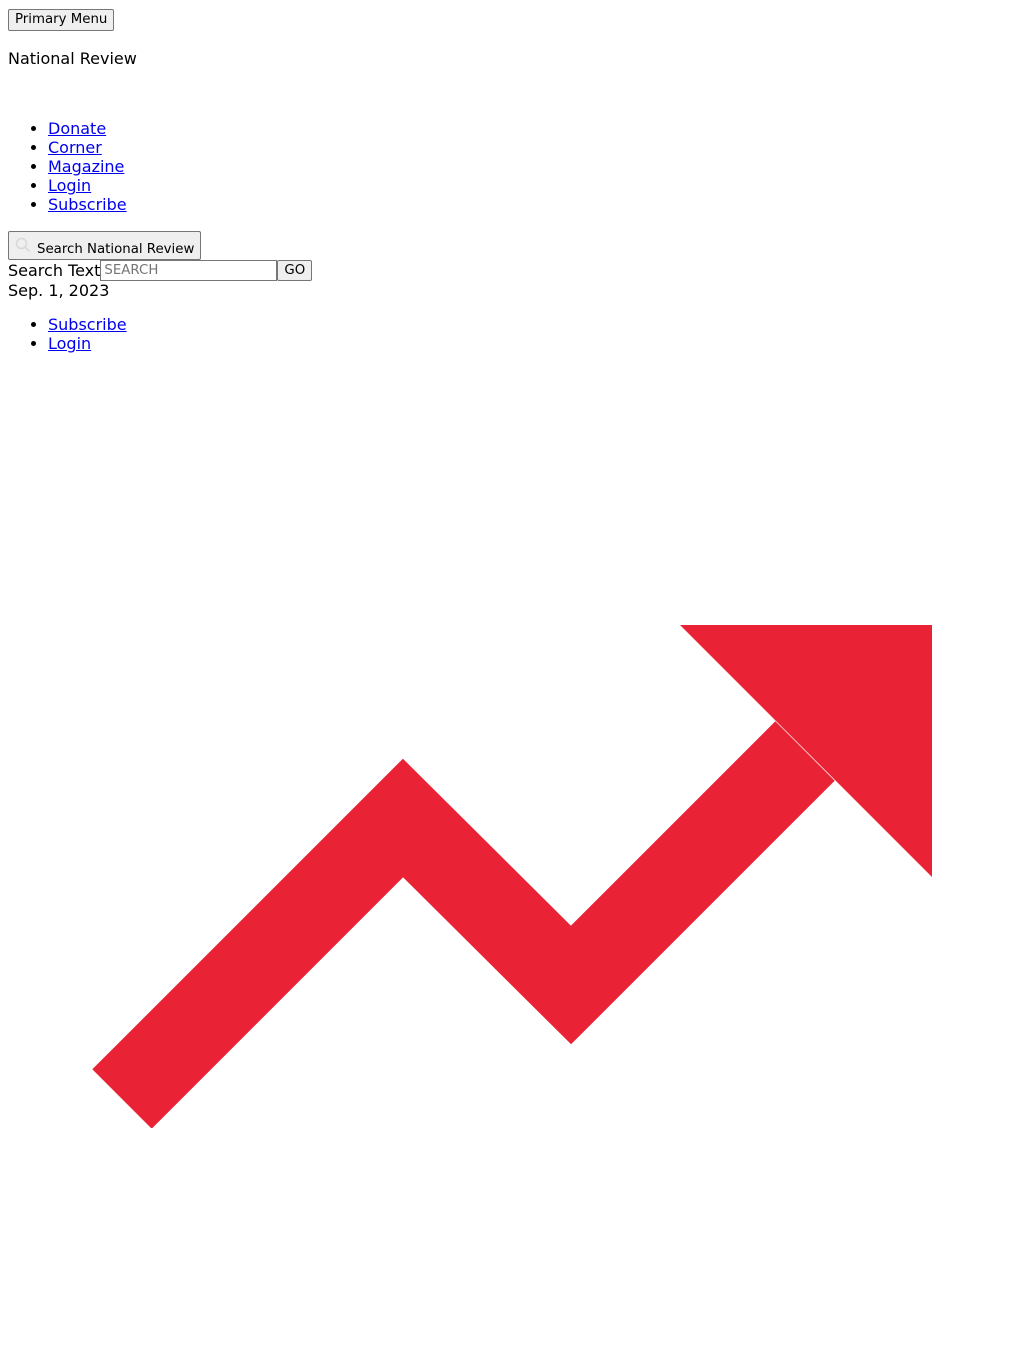 The width and height of the screenshot is (1024, 1366). What do you see at coordinates (189, 270) in the screenshot?
I see `search-input` at bounding box center [189, 270].